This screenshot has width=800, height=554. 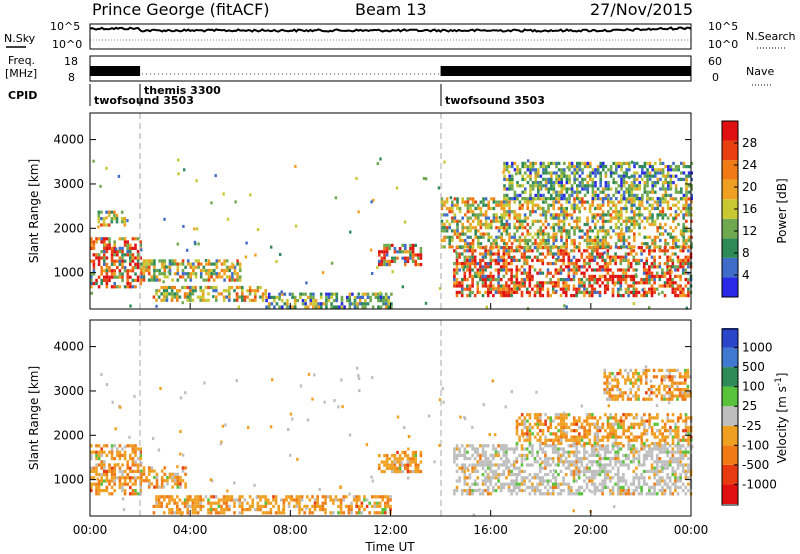 I want to click on colorbar-block, so click(x=730, y=228).